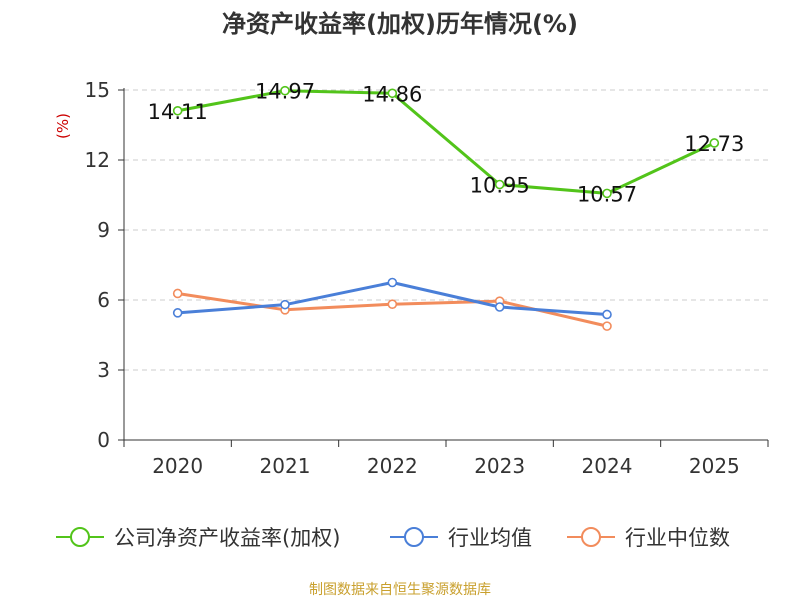 This screenshot has height=600, width=800. I want to click on chart-title: 净资产收益率(加权)历年情况(%), so click(400, 24).